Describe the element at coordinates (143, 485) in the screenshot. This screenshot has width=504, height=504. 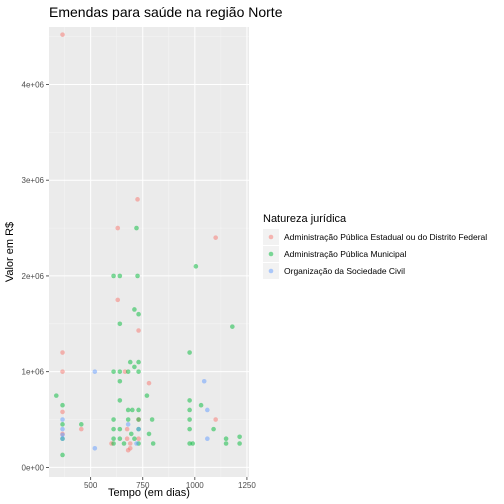
I see `x-tick-label: 750` at that location.